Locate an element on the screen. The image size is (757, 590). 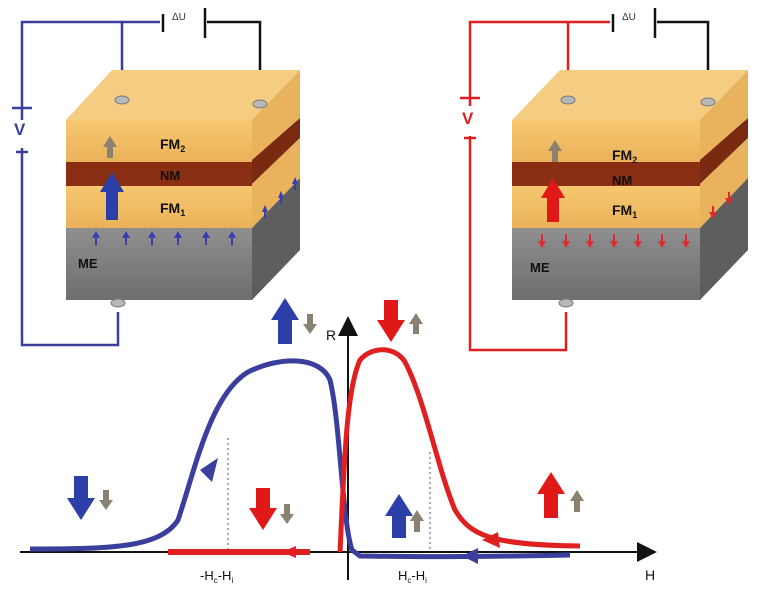
left-contact-top-right is located at coordinates (260, 104).